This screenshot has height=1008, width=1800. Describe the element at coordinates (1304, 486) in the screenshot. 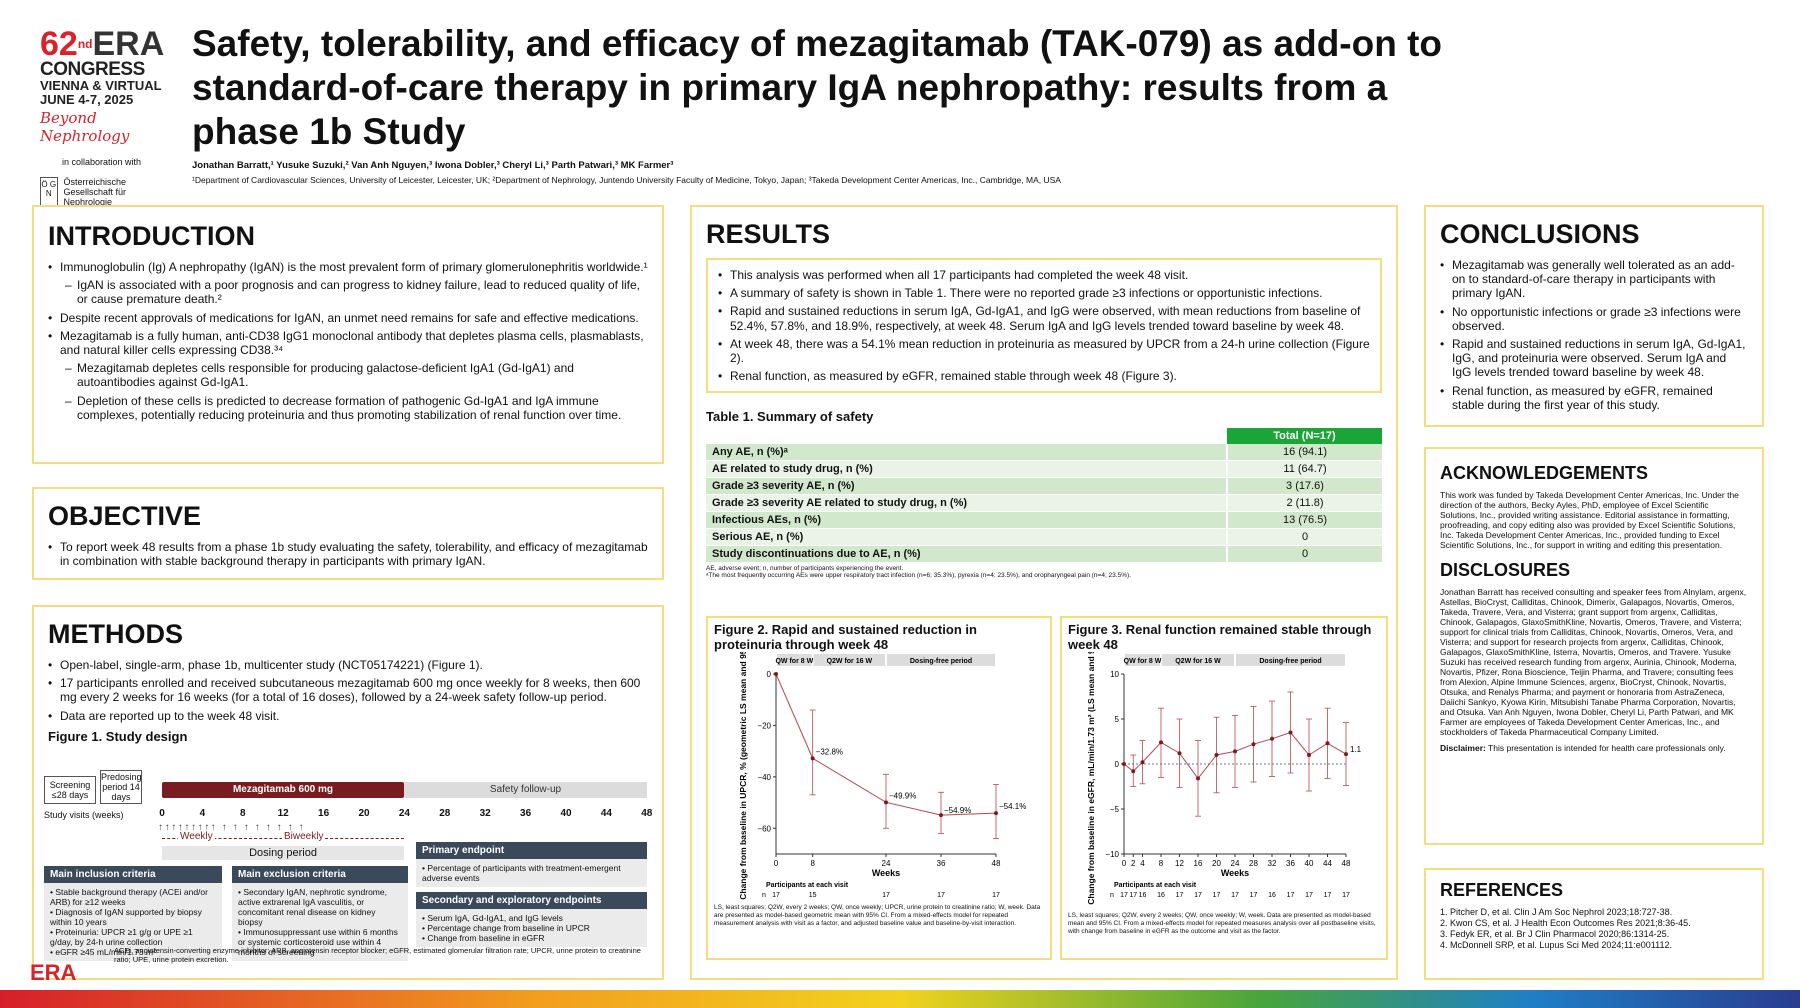

I see `table-row-value: 3 (17.6)` at that location.